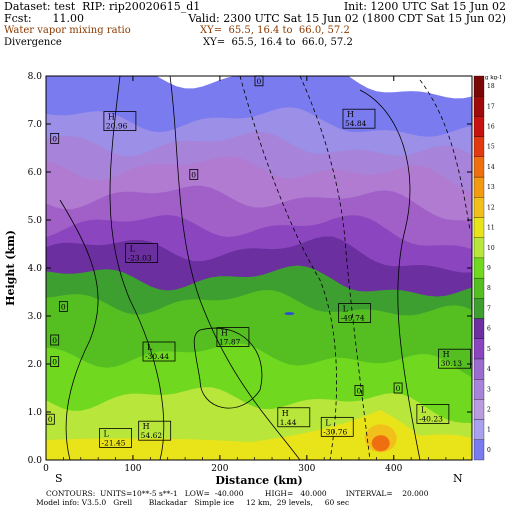 This screenshot has width=512, height=512. What do you see at coordinates (431, 418) in the screenshot?
I see `svg-text: -40.23` at bounding box center [431, 418].